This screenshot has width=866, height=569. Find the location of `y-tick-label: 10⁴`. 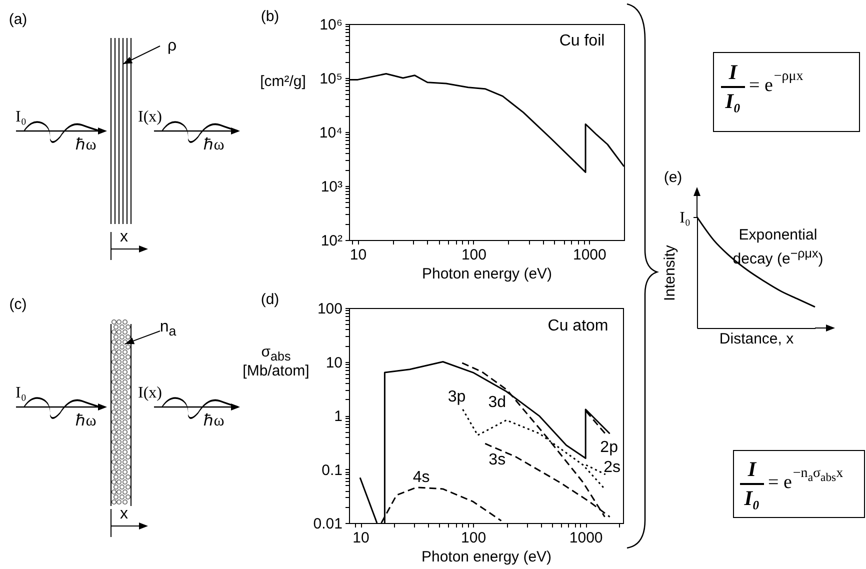

y-tick-label: 10⁴ is located at coordinates (330, 133).